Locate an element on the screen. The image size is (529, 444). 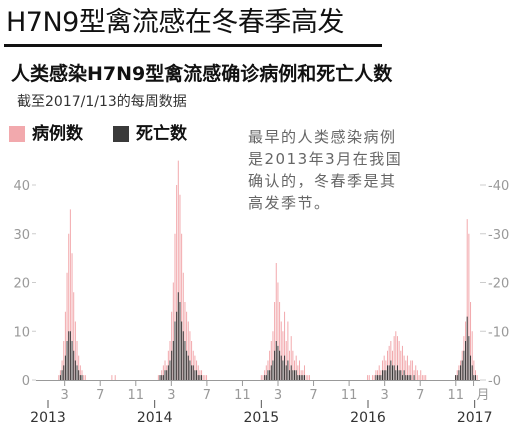
y-tick-label-left: 10 is located at coordinates (21, 332).